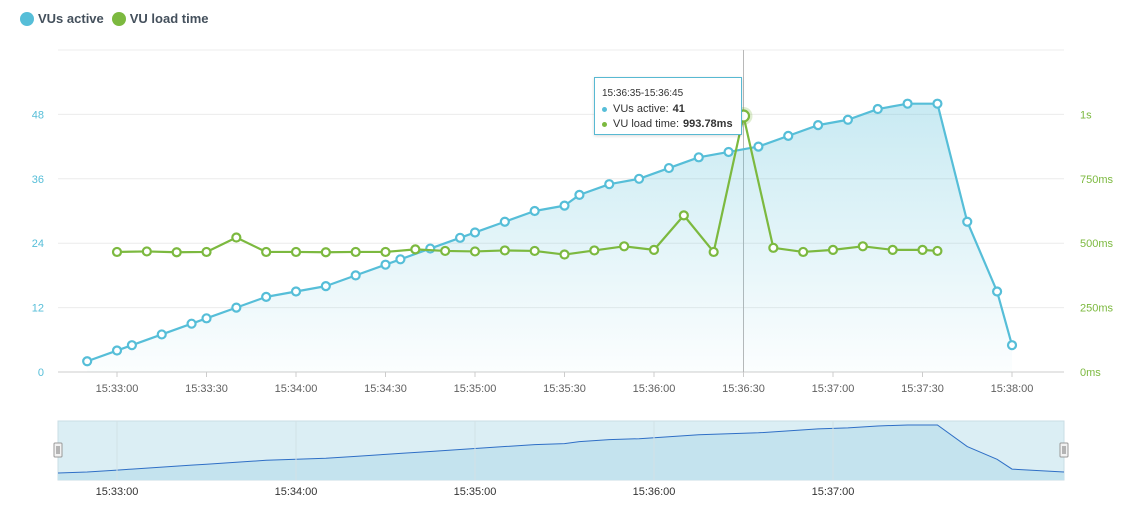 The width and height of the screenshot is (1143, 515). Describe the element at coordinates (561, 449) in the screenshot. I see `navigator-line` at that location.